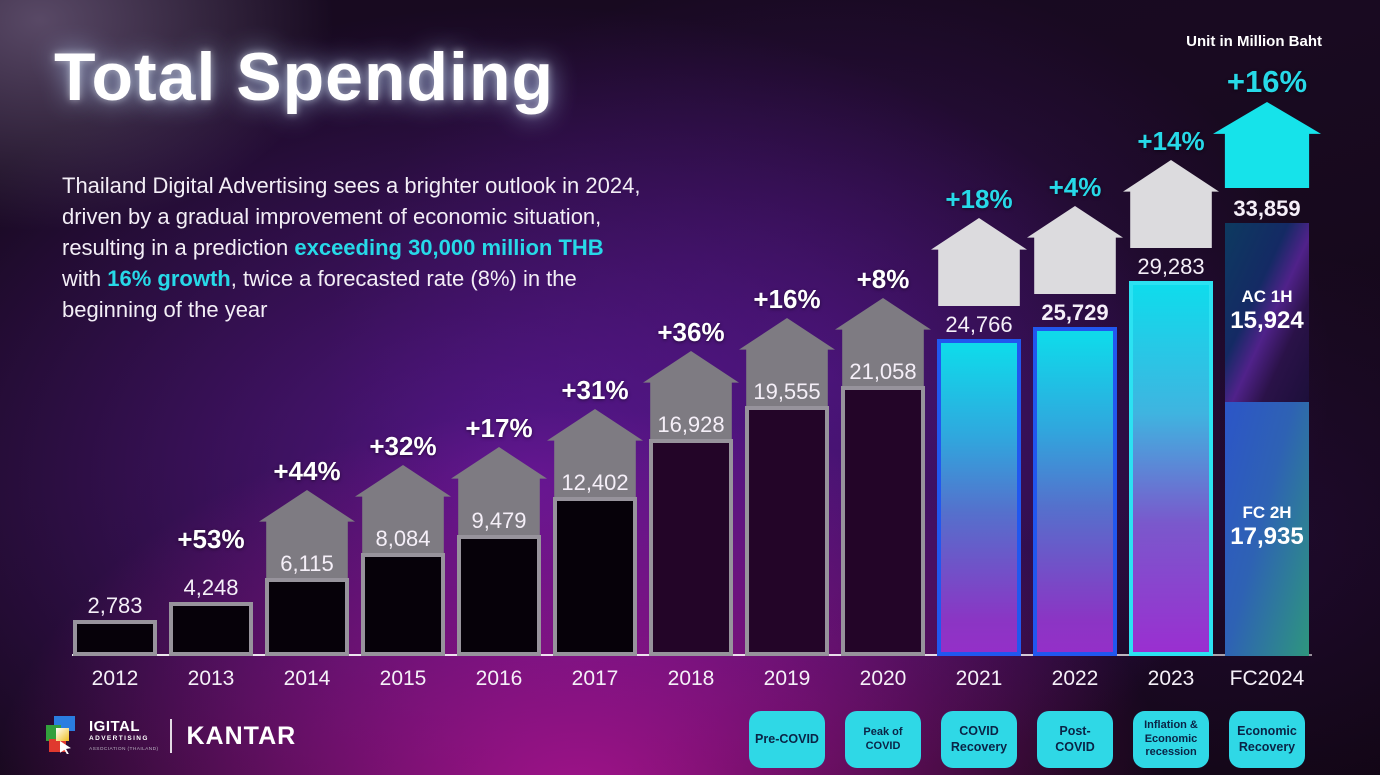 The height and width of the screenshot is (775, 1380). Describe the element at coordinates (499, 678) in the screenshot. I see `year-label-2016: 2016` at that location.